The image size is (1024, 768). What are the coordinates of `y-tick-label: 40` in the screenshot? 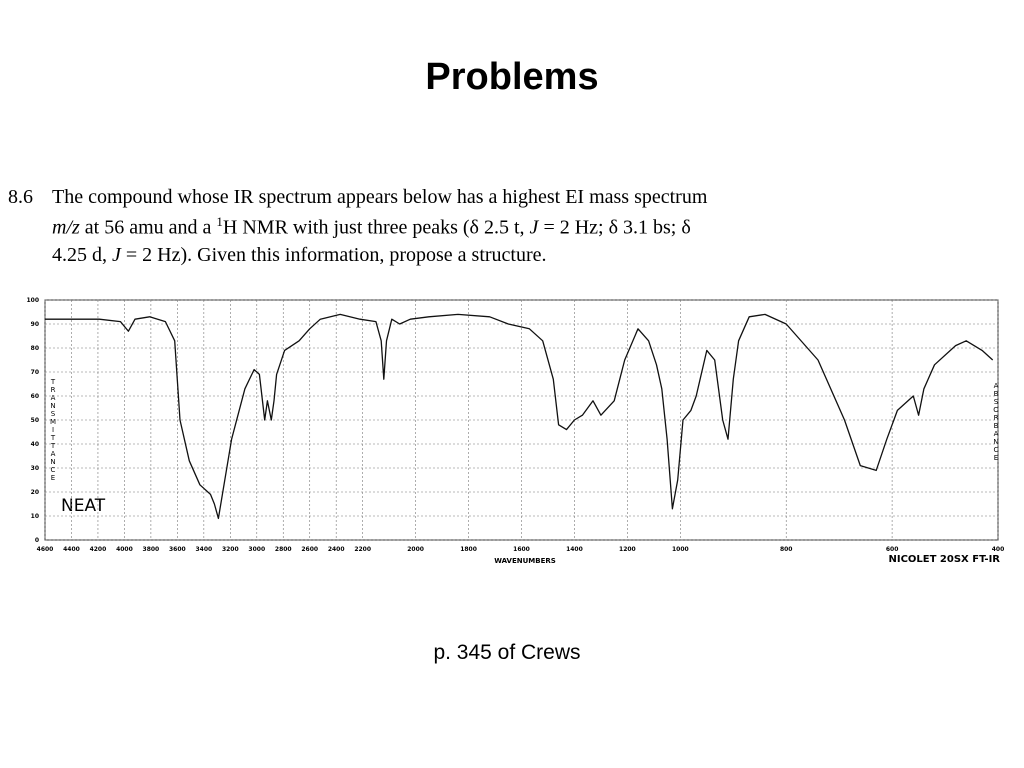 It's located at (35, 444).